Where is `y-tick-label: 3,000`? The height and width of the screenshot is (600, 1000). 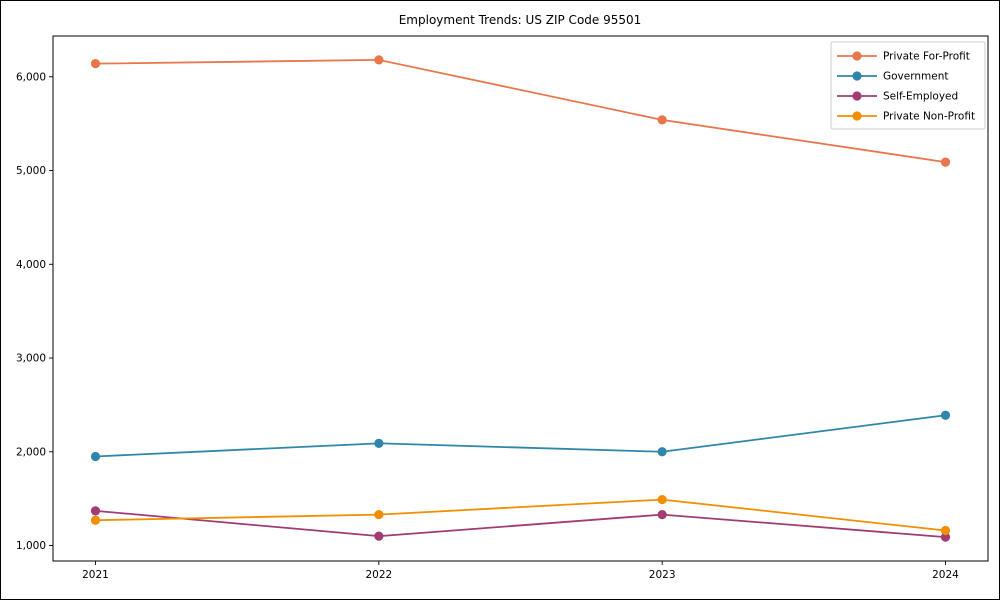 y-tick-label: 3,000 is located at coordinates (31, 359).